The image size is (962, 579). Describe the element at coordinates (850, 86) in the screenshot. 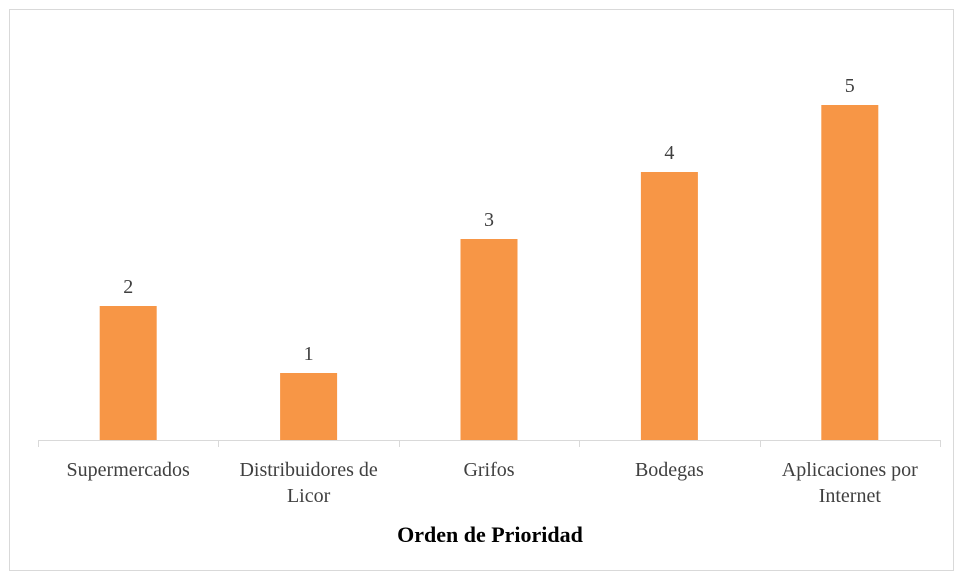

I see `data-label: 5` at that location.